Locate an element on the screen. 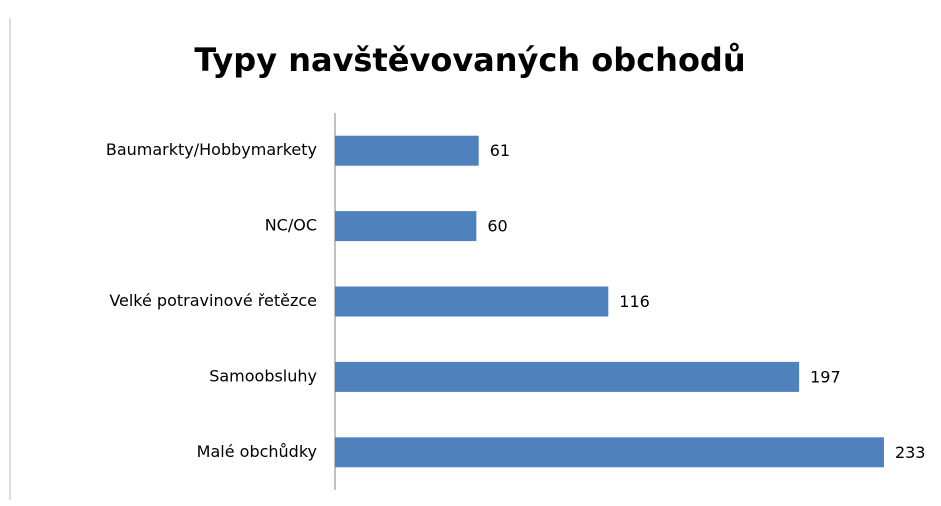 Image resolution: width=941 pixels, height=506 pixels. value-label: 116 is located at coordinates (634, 301).